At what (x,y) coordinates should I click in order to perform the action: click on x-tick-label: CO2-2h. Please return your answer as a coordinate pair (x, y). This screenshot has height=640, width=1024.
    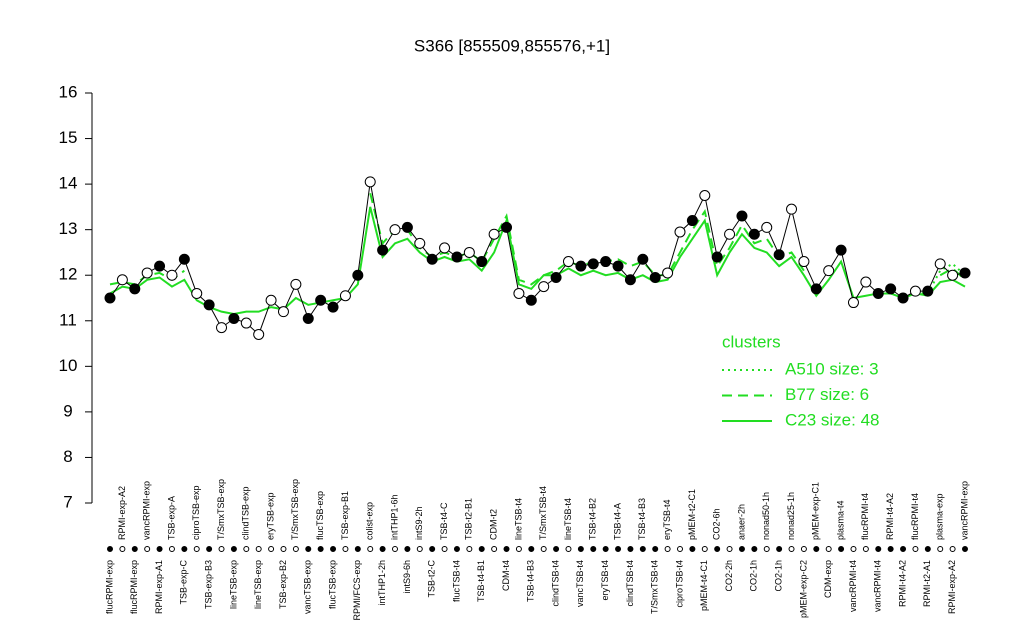
    Looking at the image, I should click on (729, 576).